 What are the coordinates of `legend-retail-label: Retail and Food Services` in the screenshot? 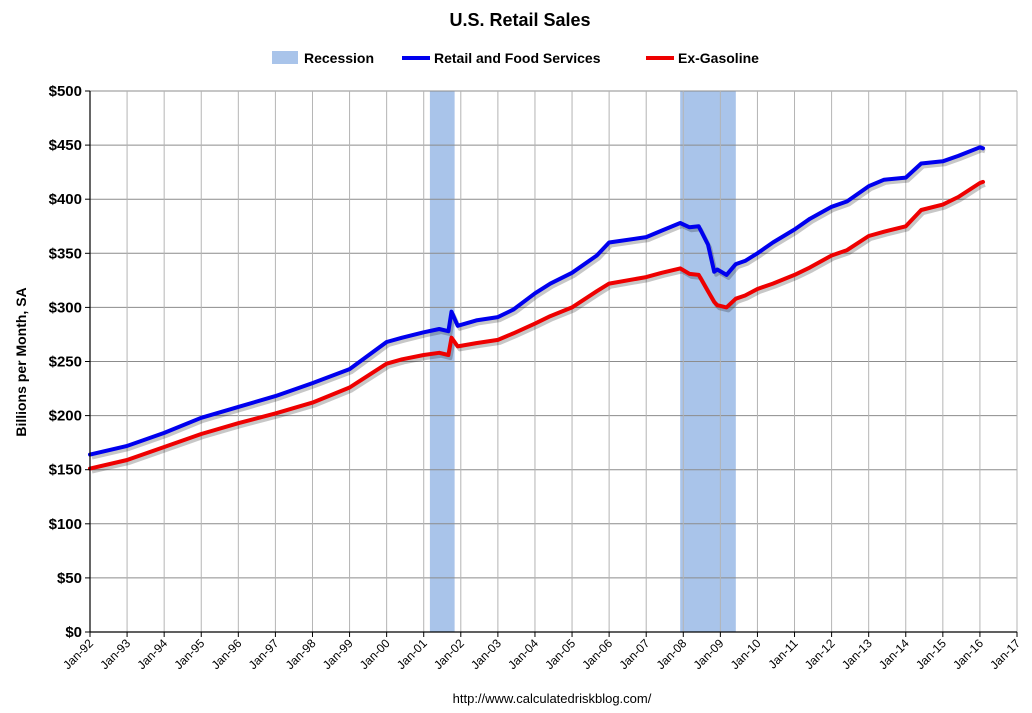 It's located at (517, 58).